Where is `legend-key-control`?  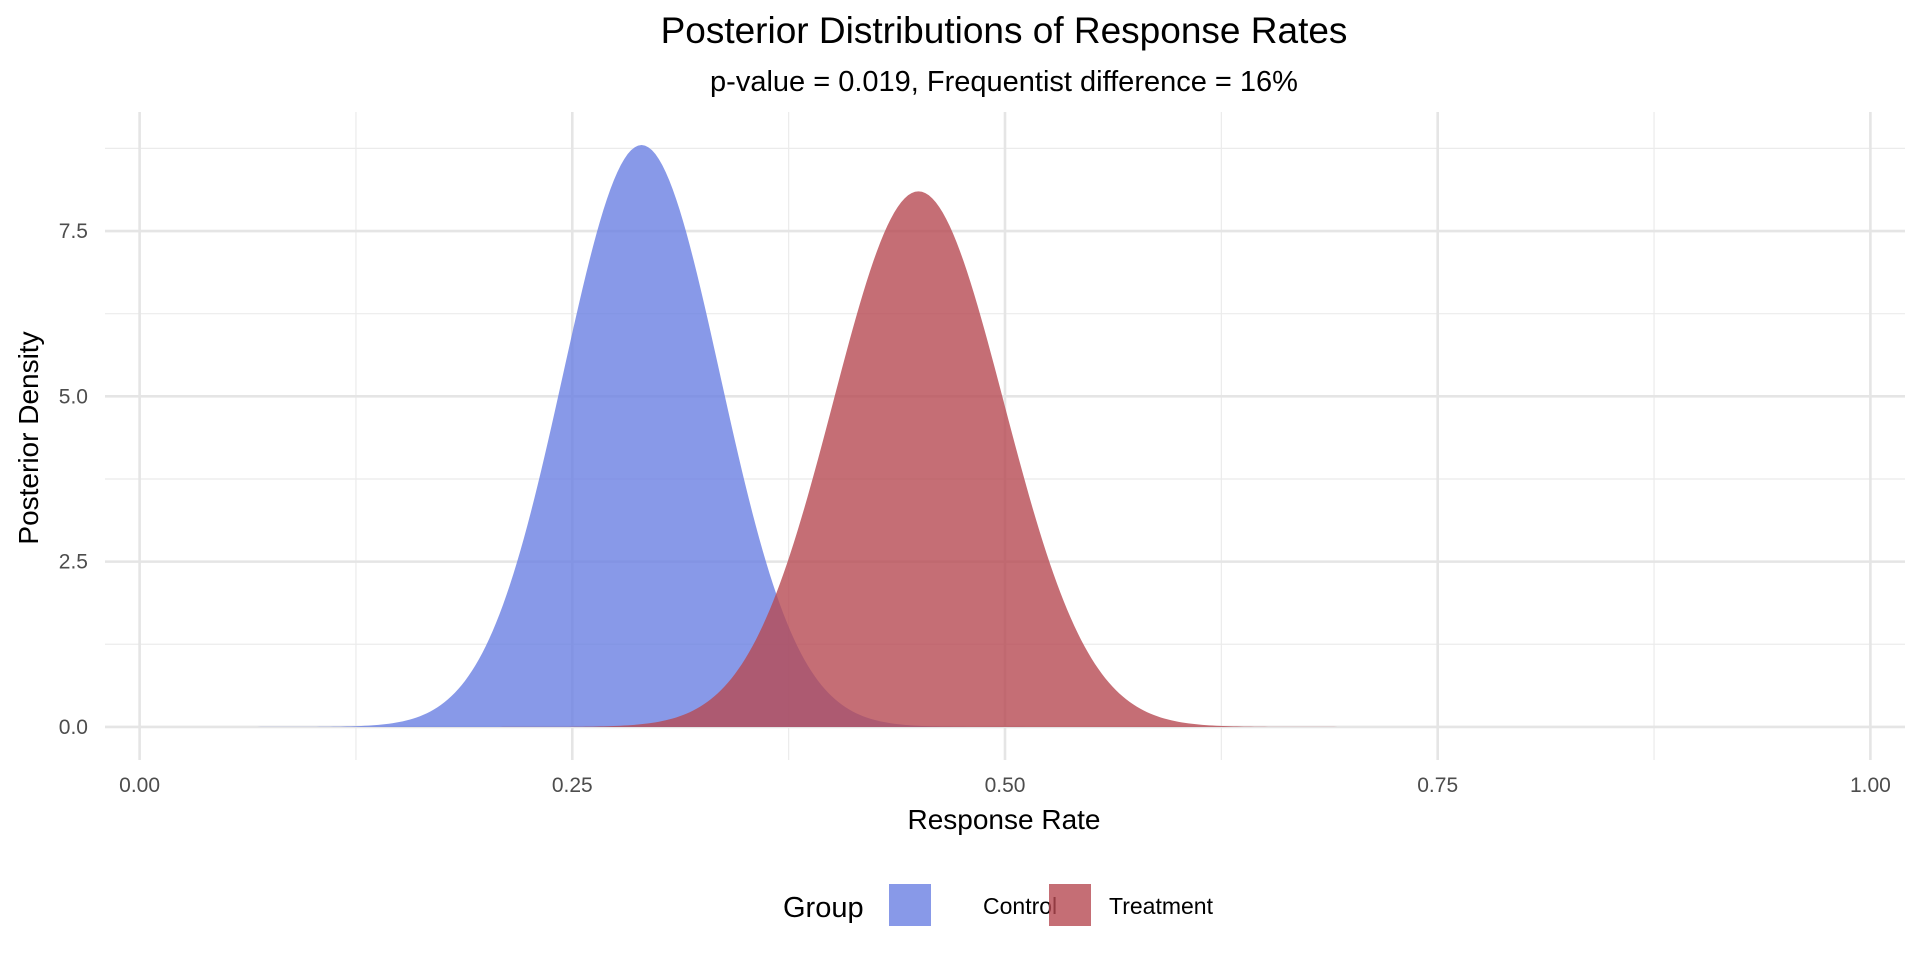 legend-key-control is located at coordinates (910, 905).